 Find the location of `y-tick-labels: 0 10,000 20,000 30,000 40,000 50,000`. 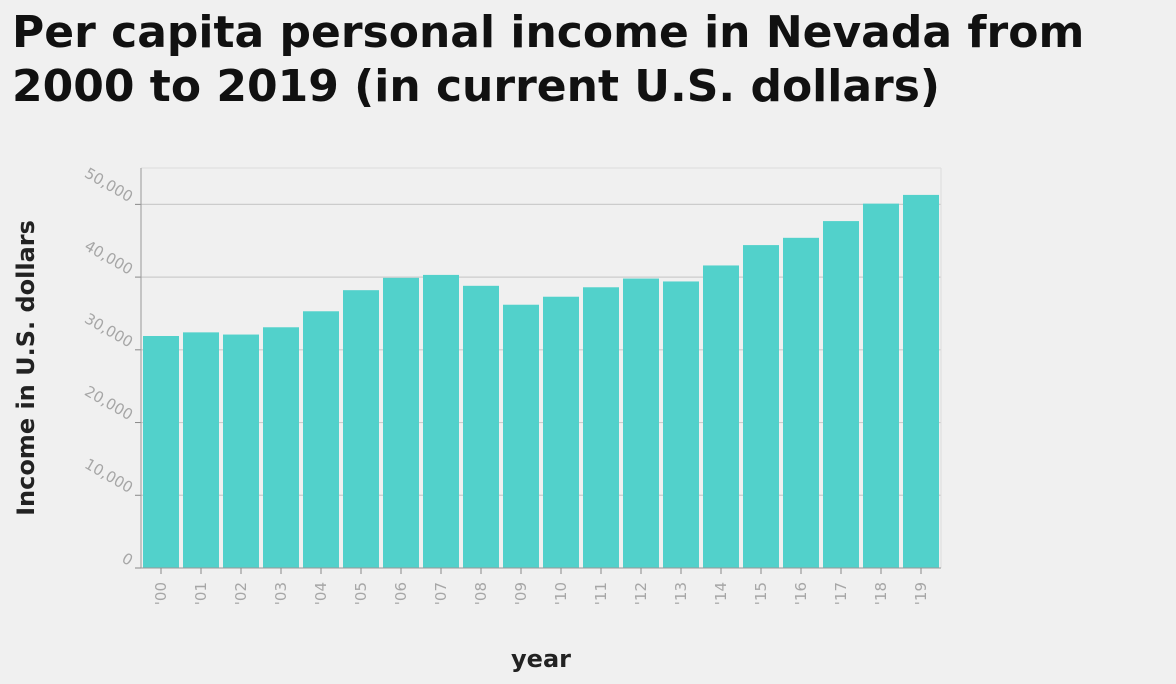

y-tick-labels: 0 10,000 20,000 30,000 40,000 50,000 is located at coordinates (109, 366).